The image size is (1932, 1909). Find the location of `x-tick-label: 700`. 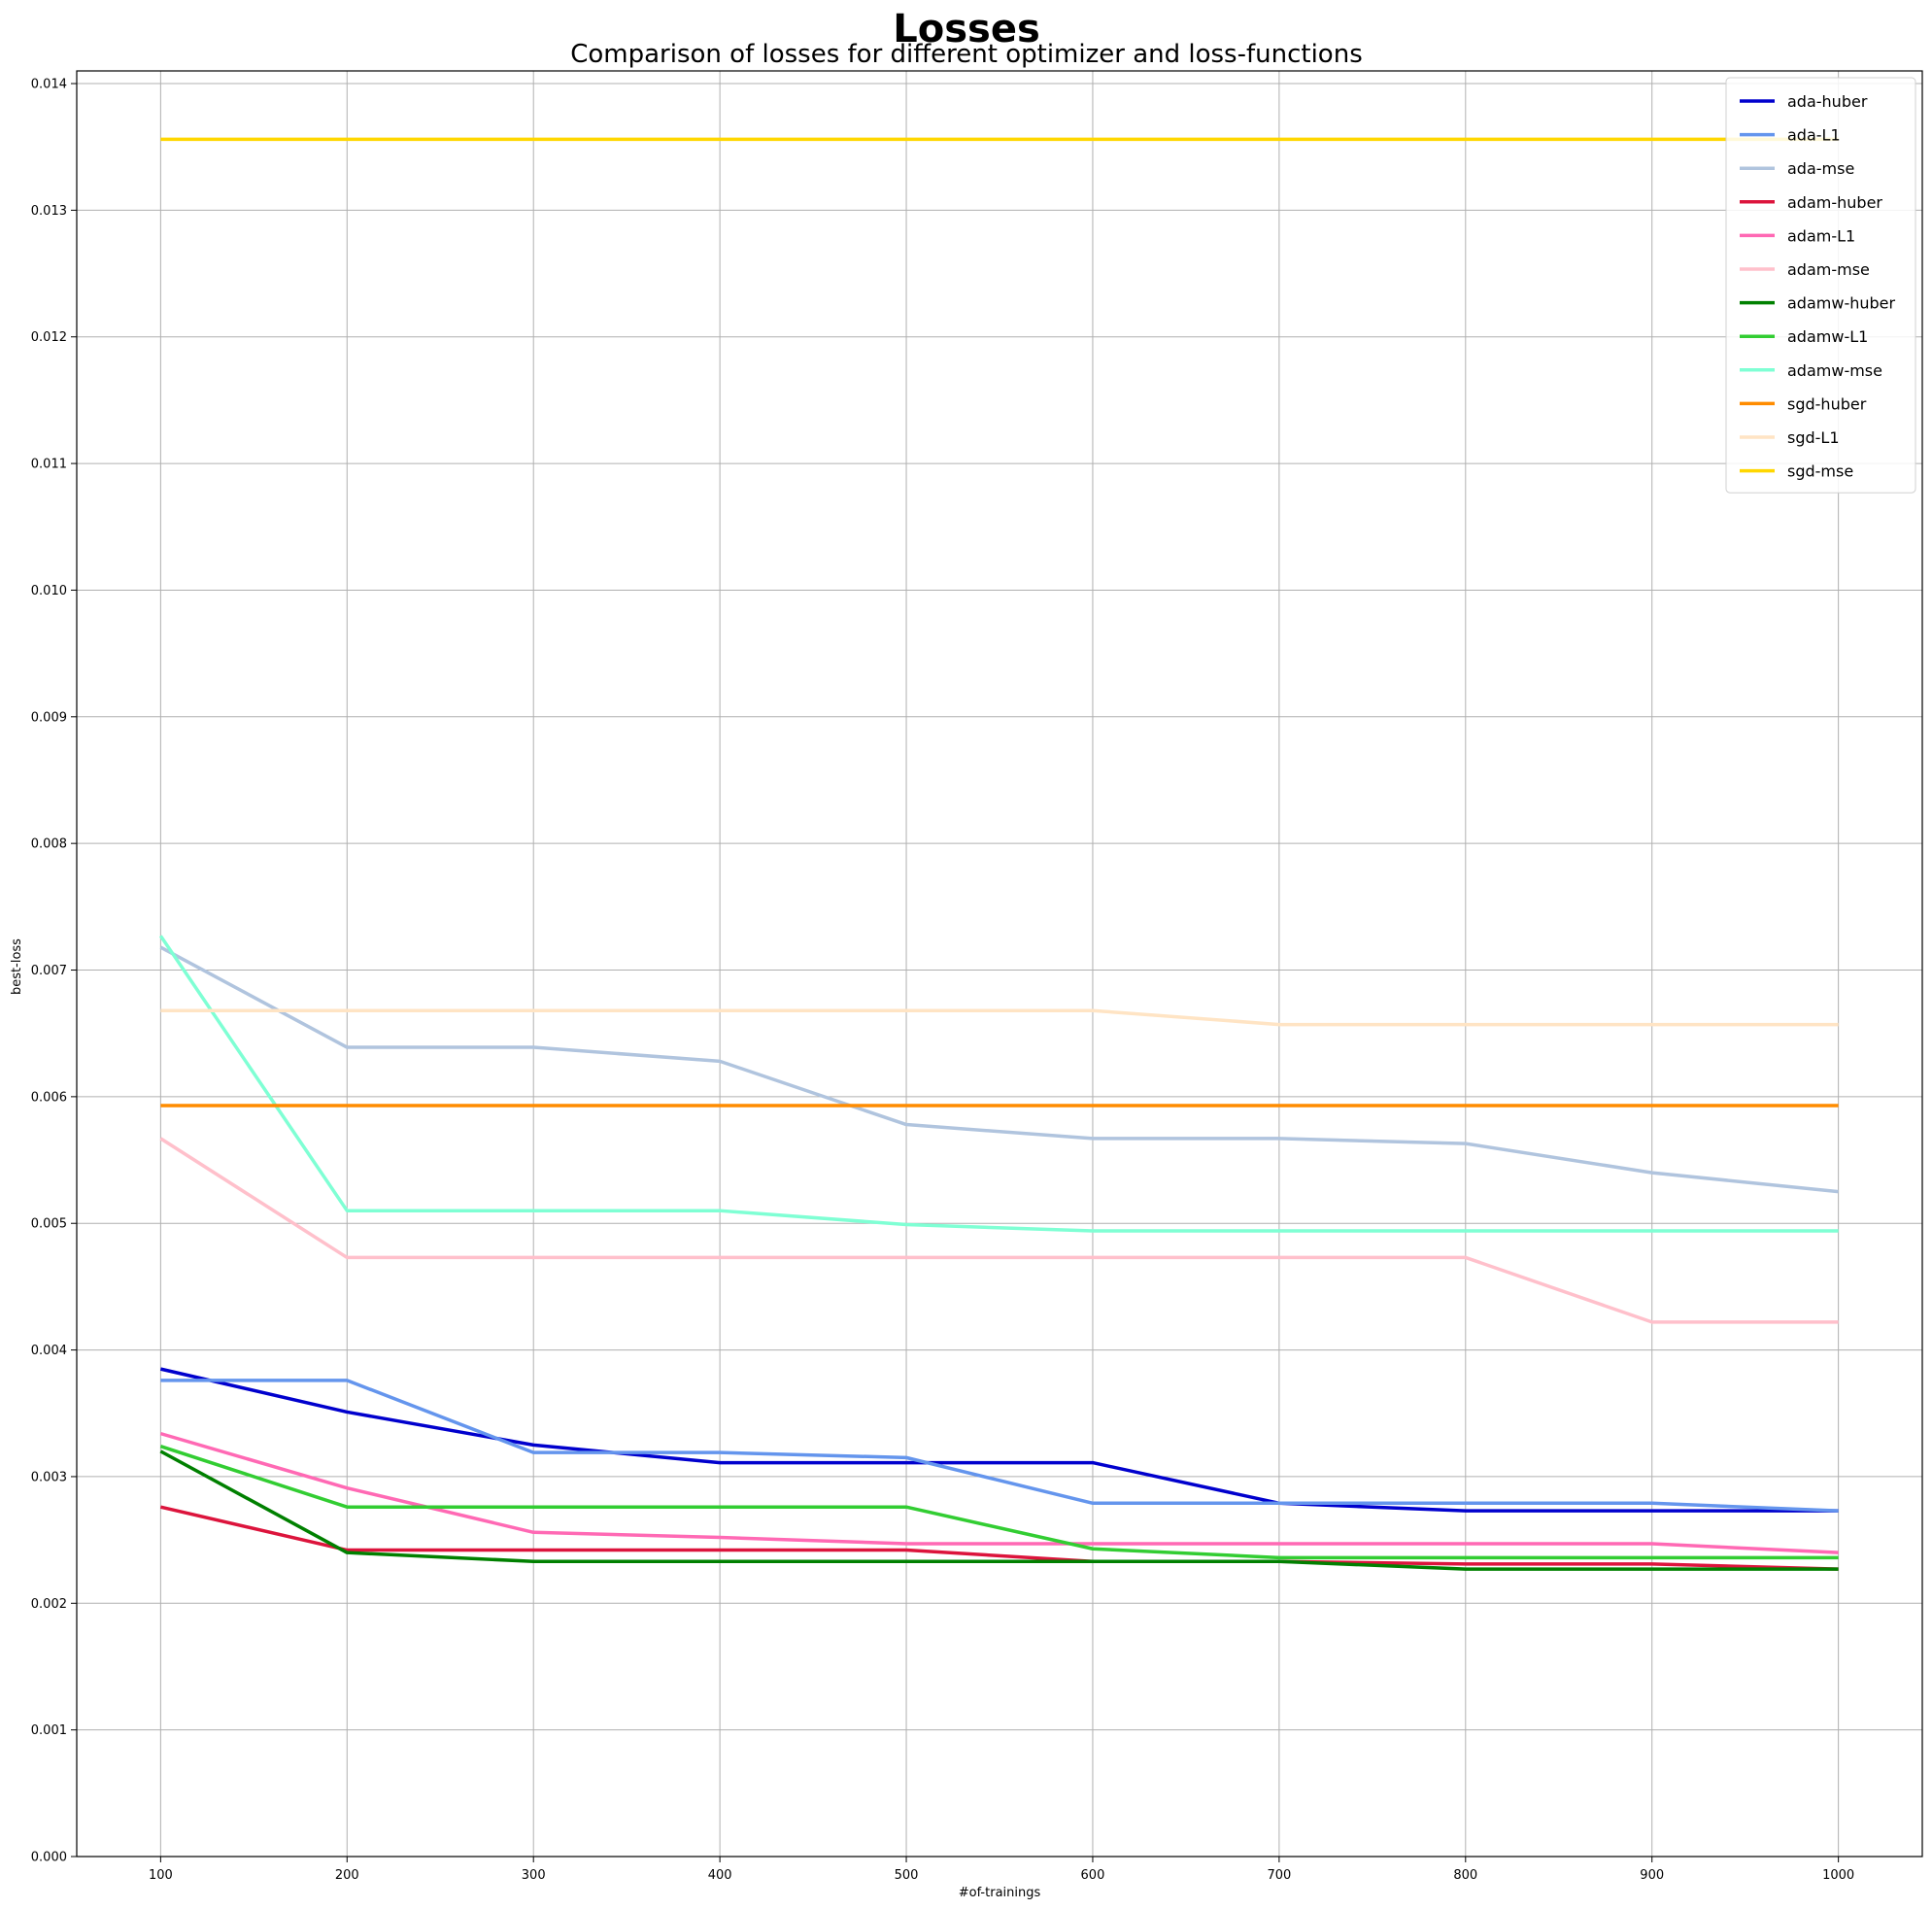

x-tick-label: 700 is located at coordinates (1279, 1875).